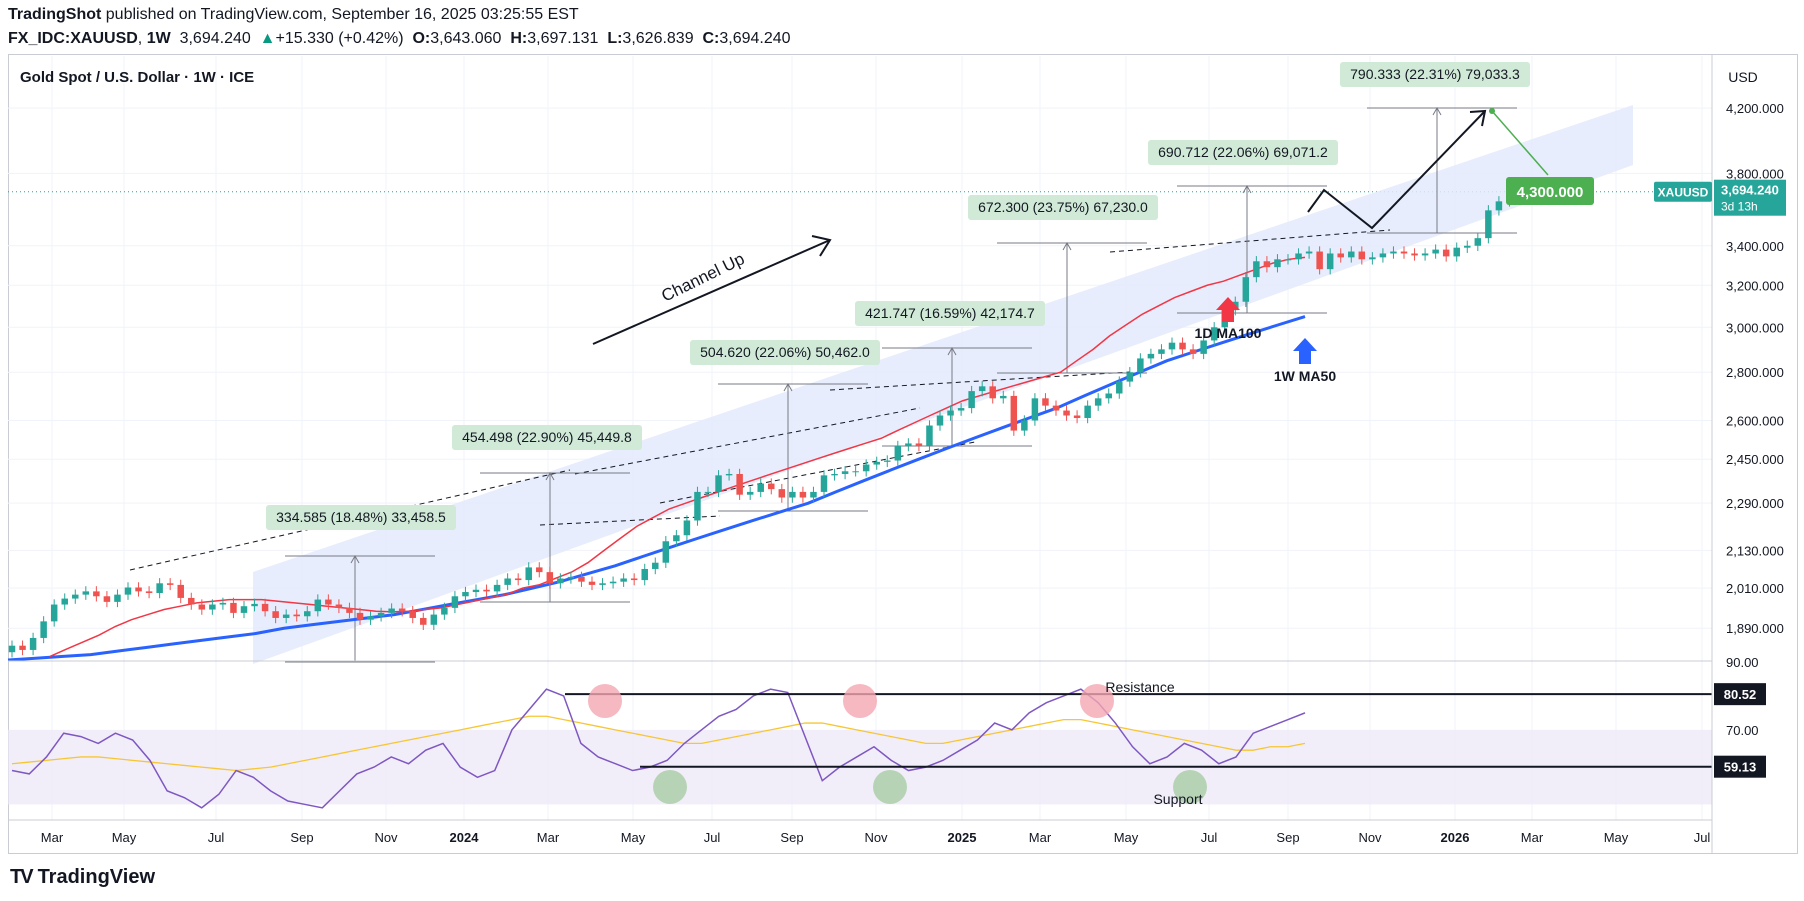  I want to click on open-label: O:, so click(421, 38).